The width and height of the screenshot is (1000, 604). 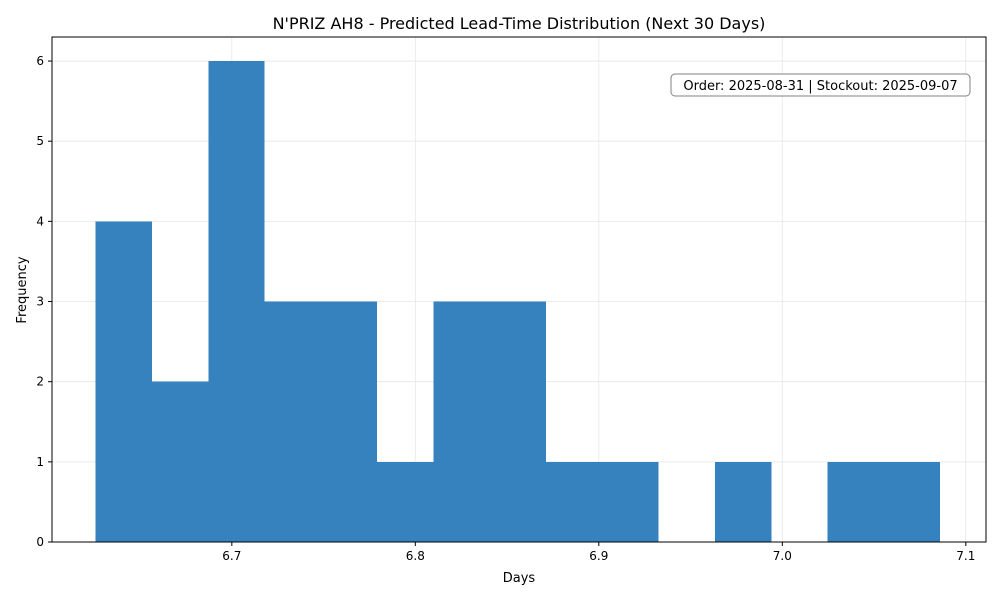 I want to click on y-tick-label: 4, so click(x=40, y=221).